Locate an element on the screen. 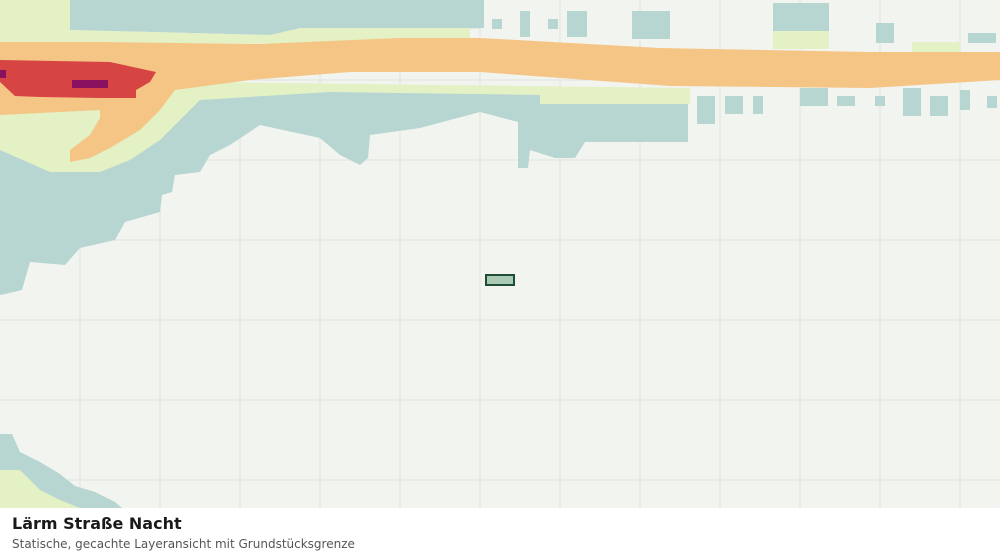 This screenshot has width=1000, height=560. parcel-boundary is located at coordinates (500, 280).